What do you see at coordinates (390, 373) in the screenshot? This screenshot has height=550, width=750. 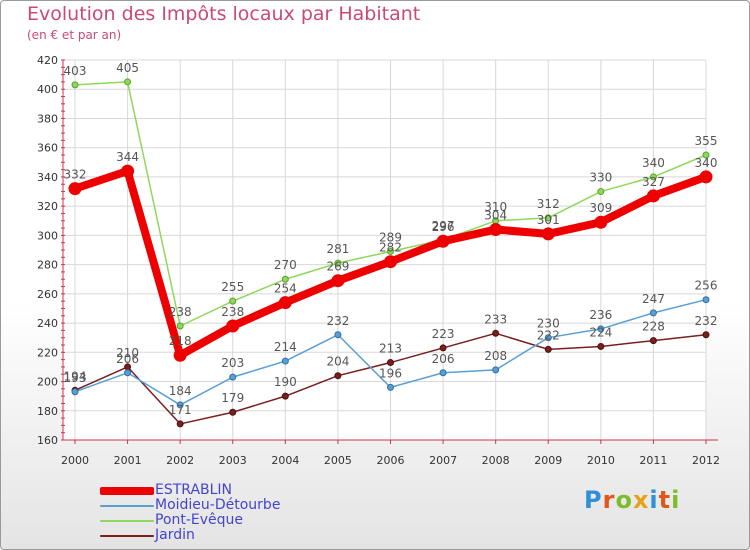 I see `data-label: 196` at bounding box center [390, 373].